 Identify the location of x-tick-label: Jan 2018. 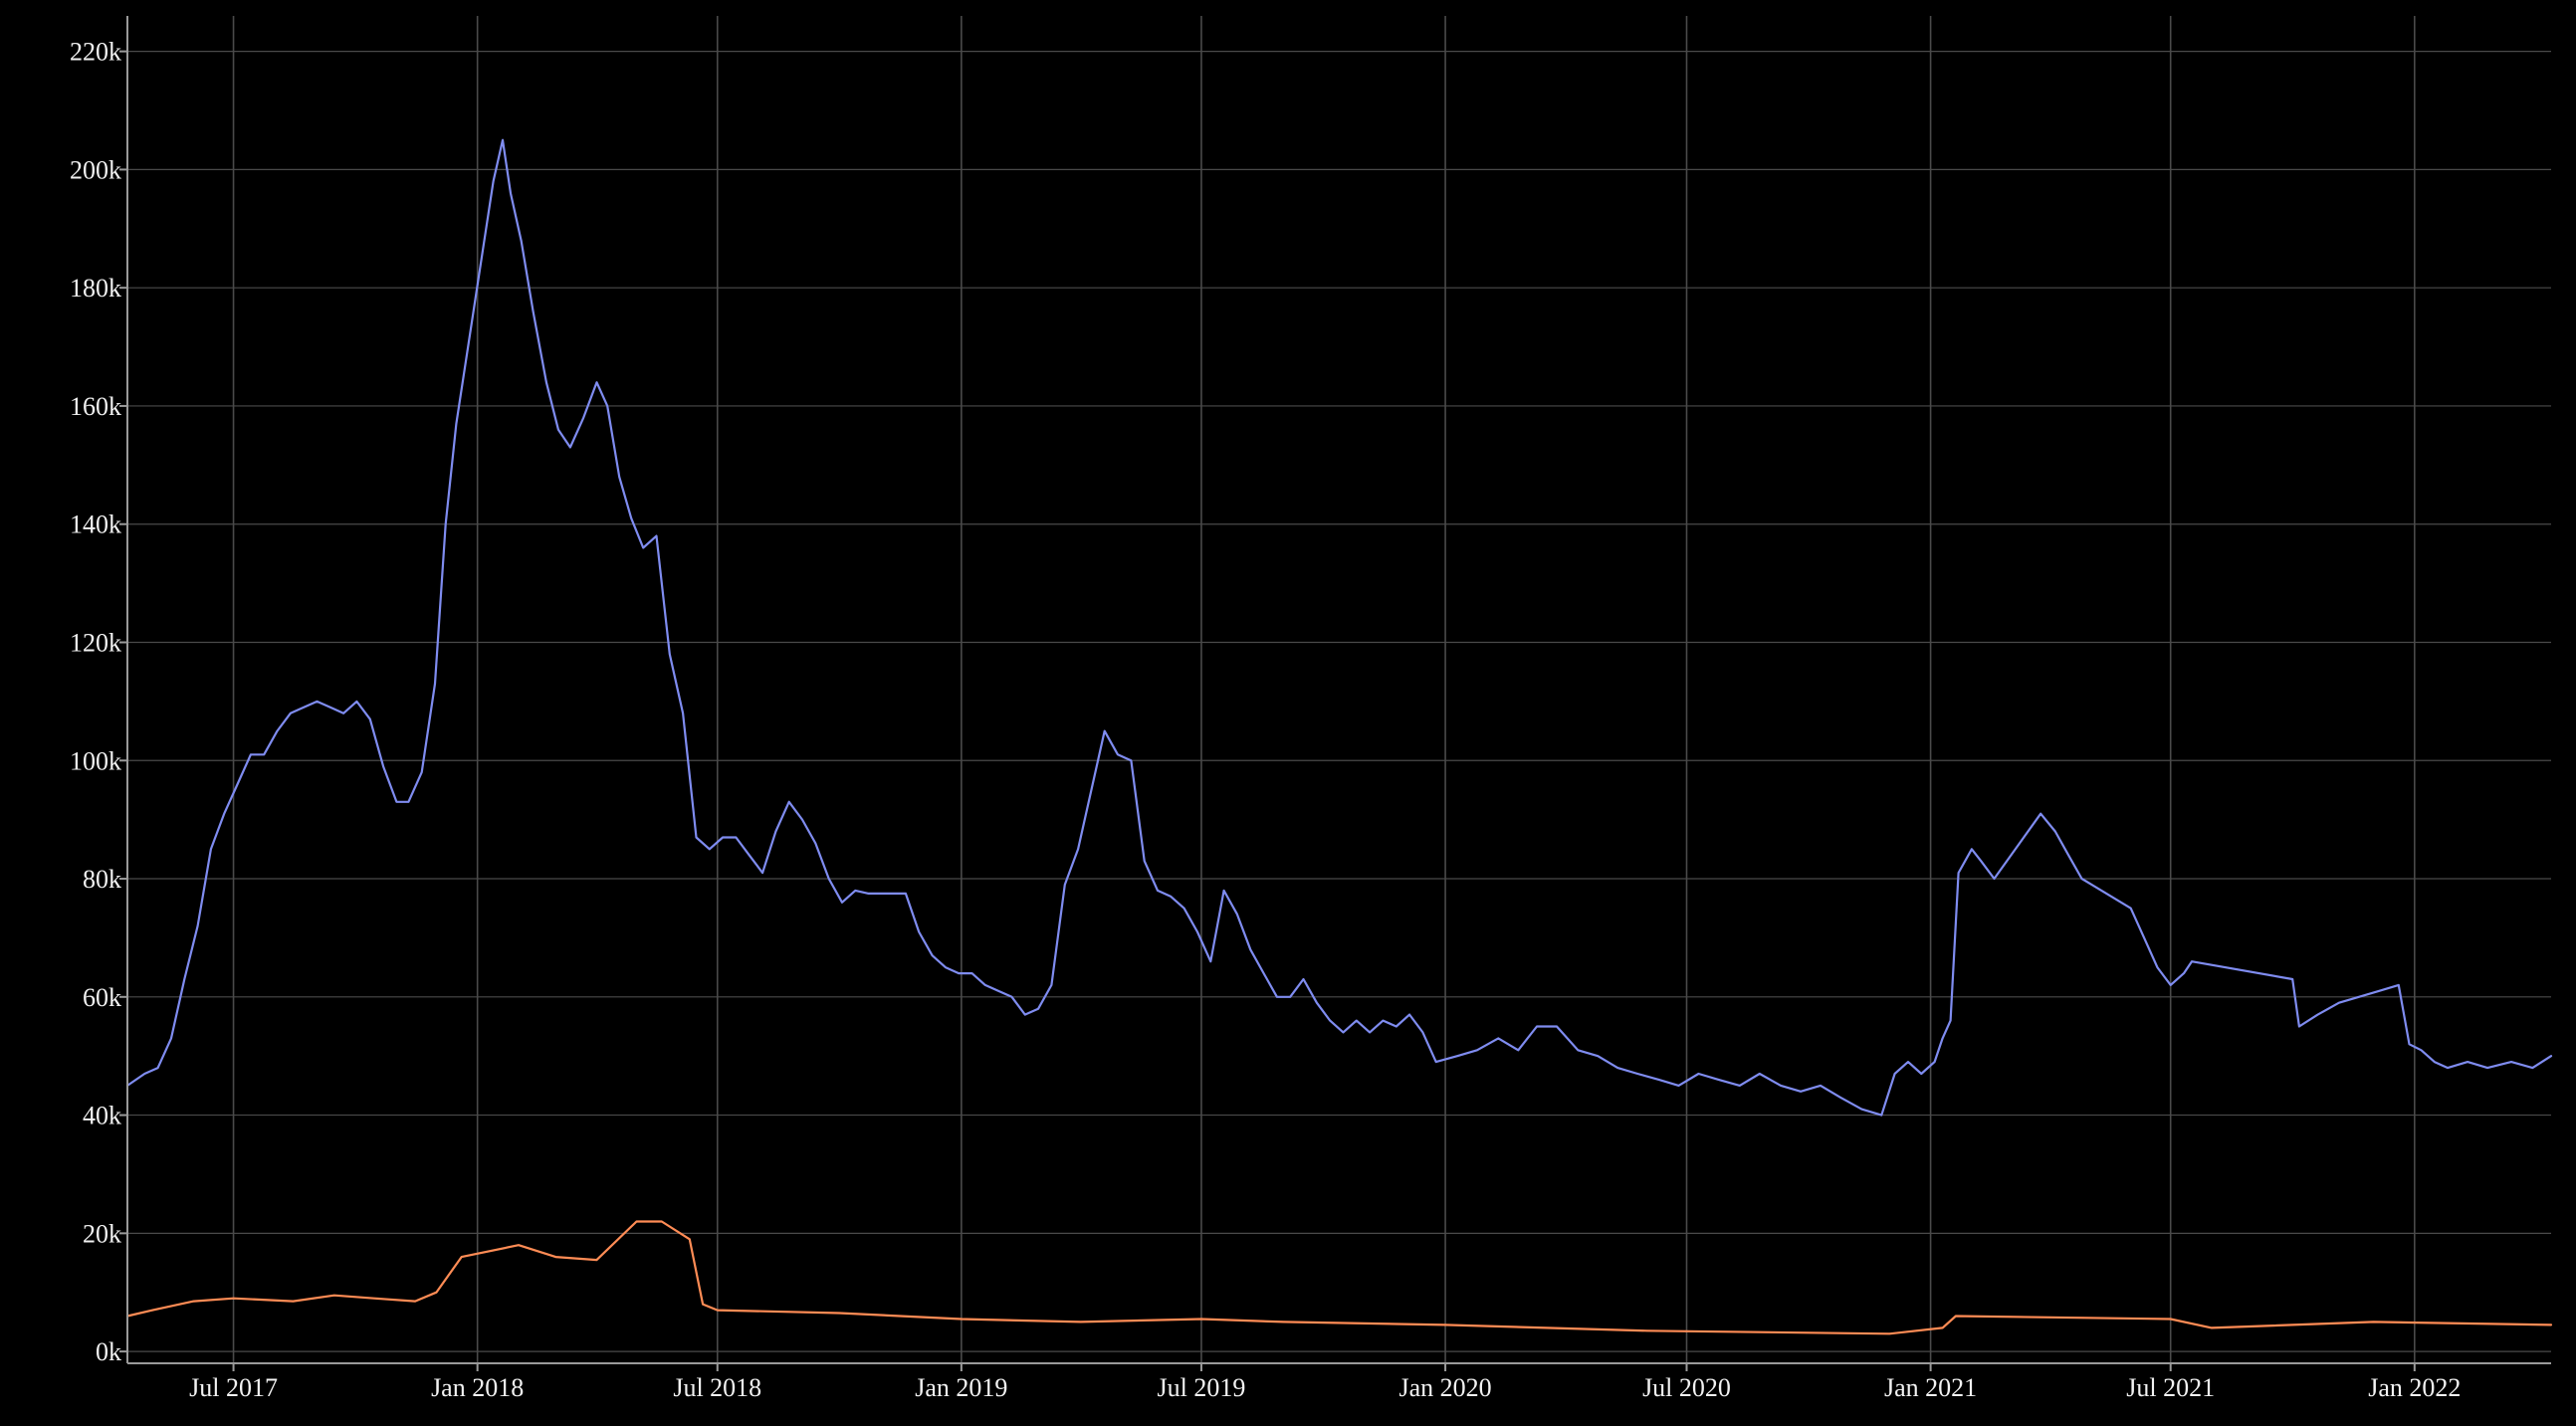
(477, 1388).